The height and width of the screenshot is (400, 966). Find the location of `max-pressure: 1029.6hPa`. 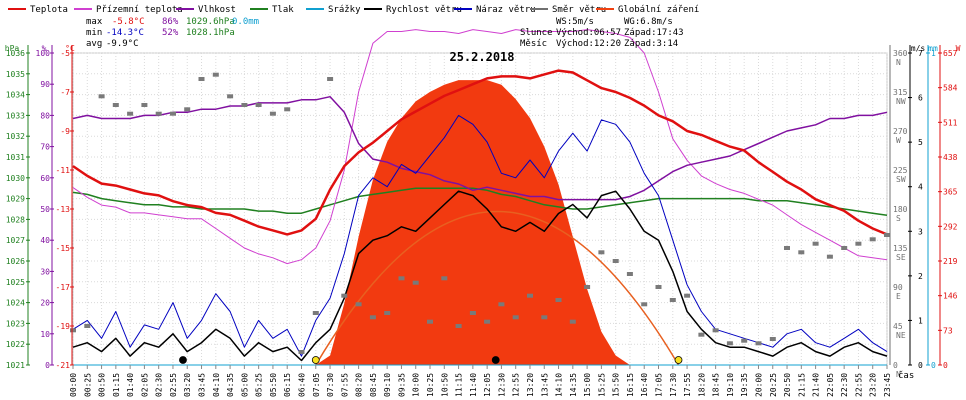

max-pressure: 1029.6hPa is located at coordinates (210, 22).